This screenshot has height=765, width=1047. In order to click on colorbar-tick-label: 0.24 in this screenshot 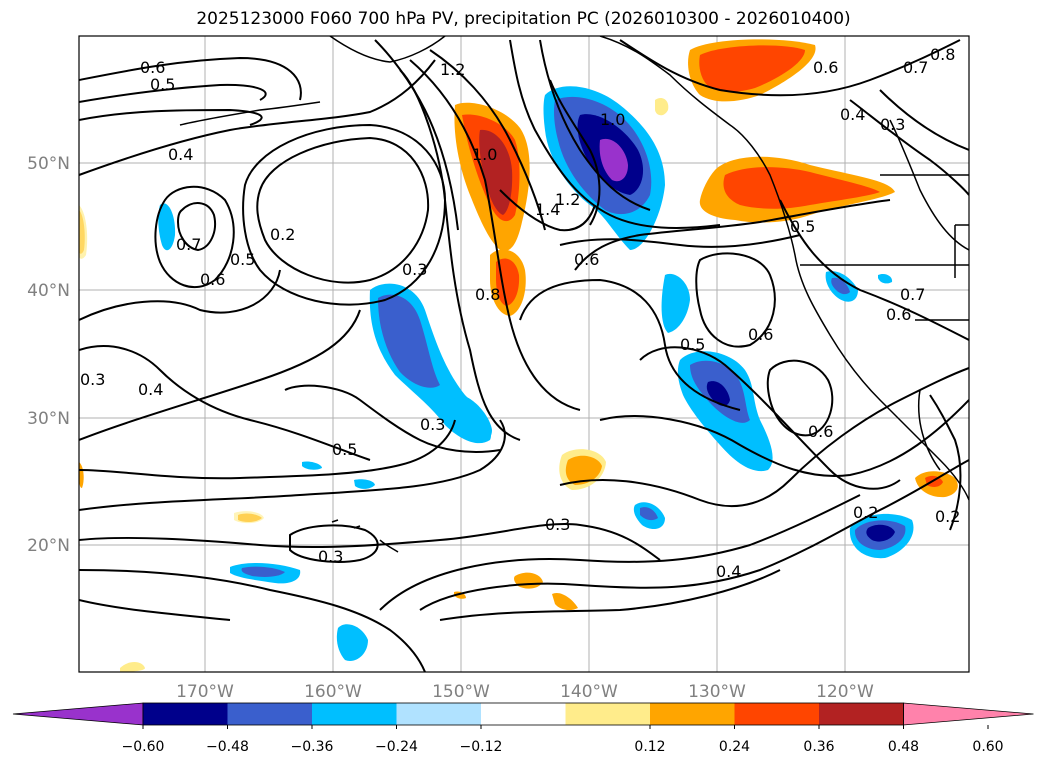, I will do `click(734, 747)`.